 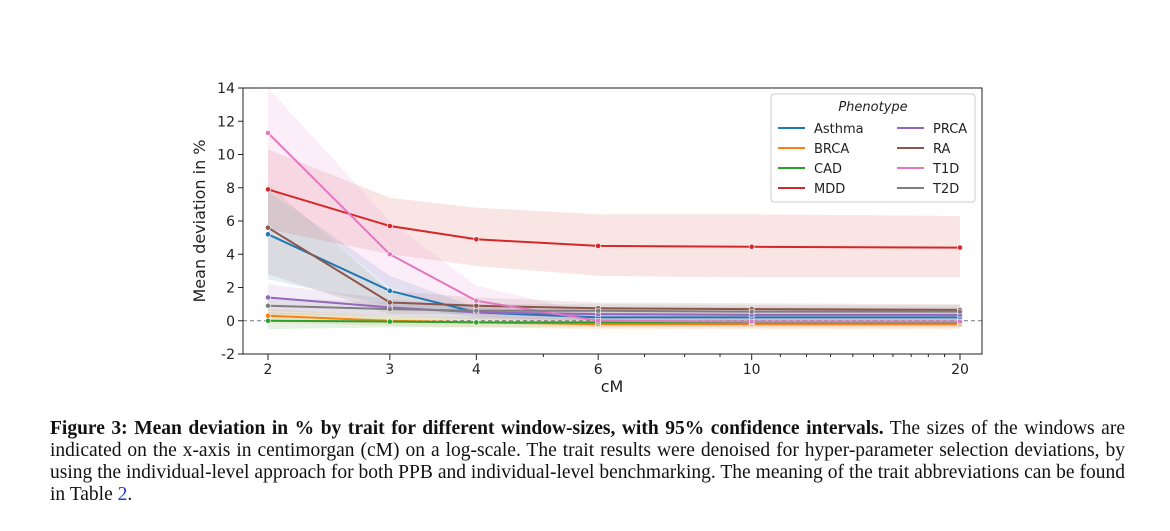 I want to click on x-tick-label: 4, so click(x=476, y=370).